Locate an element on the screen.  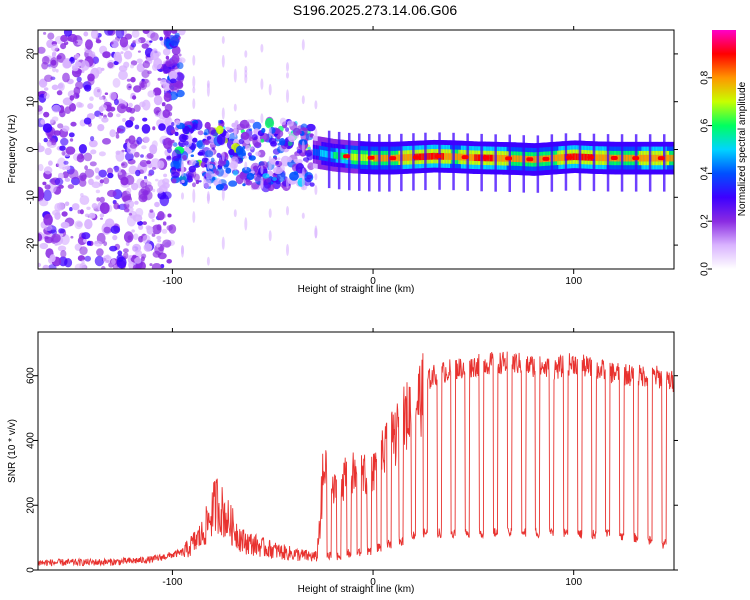
snr-ytick-label: 600 is located at coordinates (31, 375).